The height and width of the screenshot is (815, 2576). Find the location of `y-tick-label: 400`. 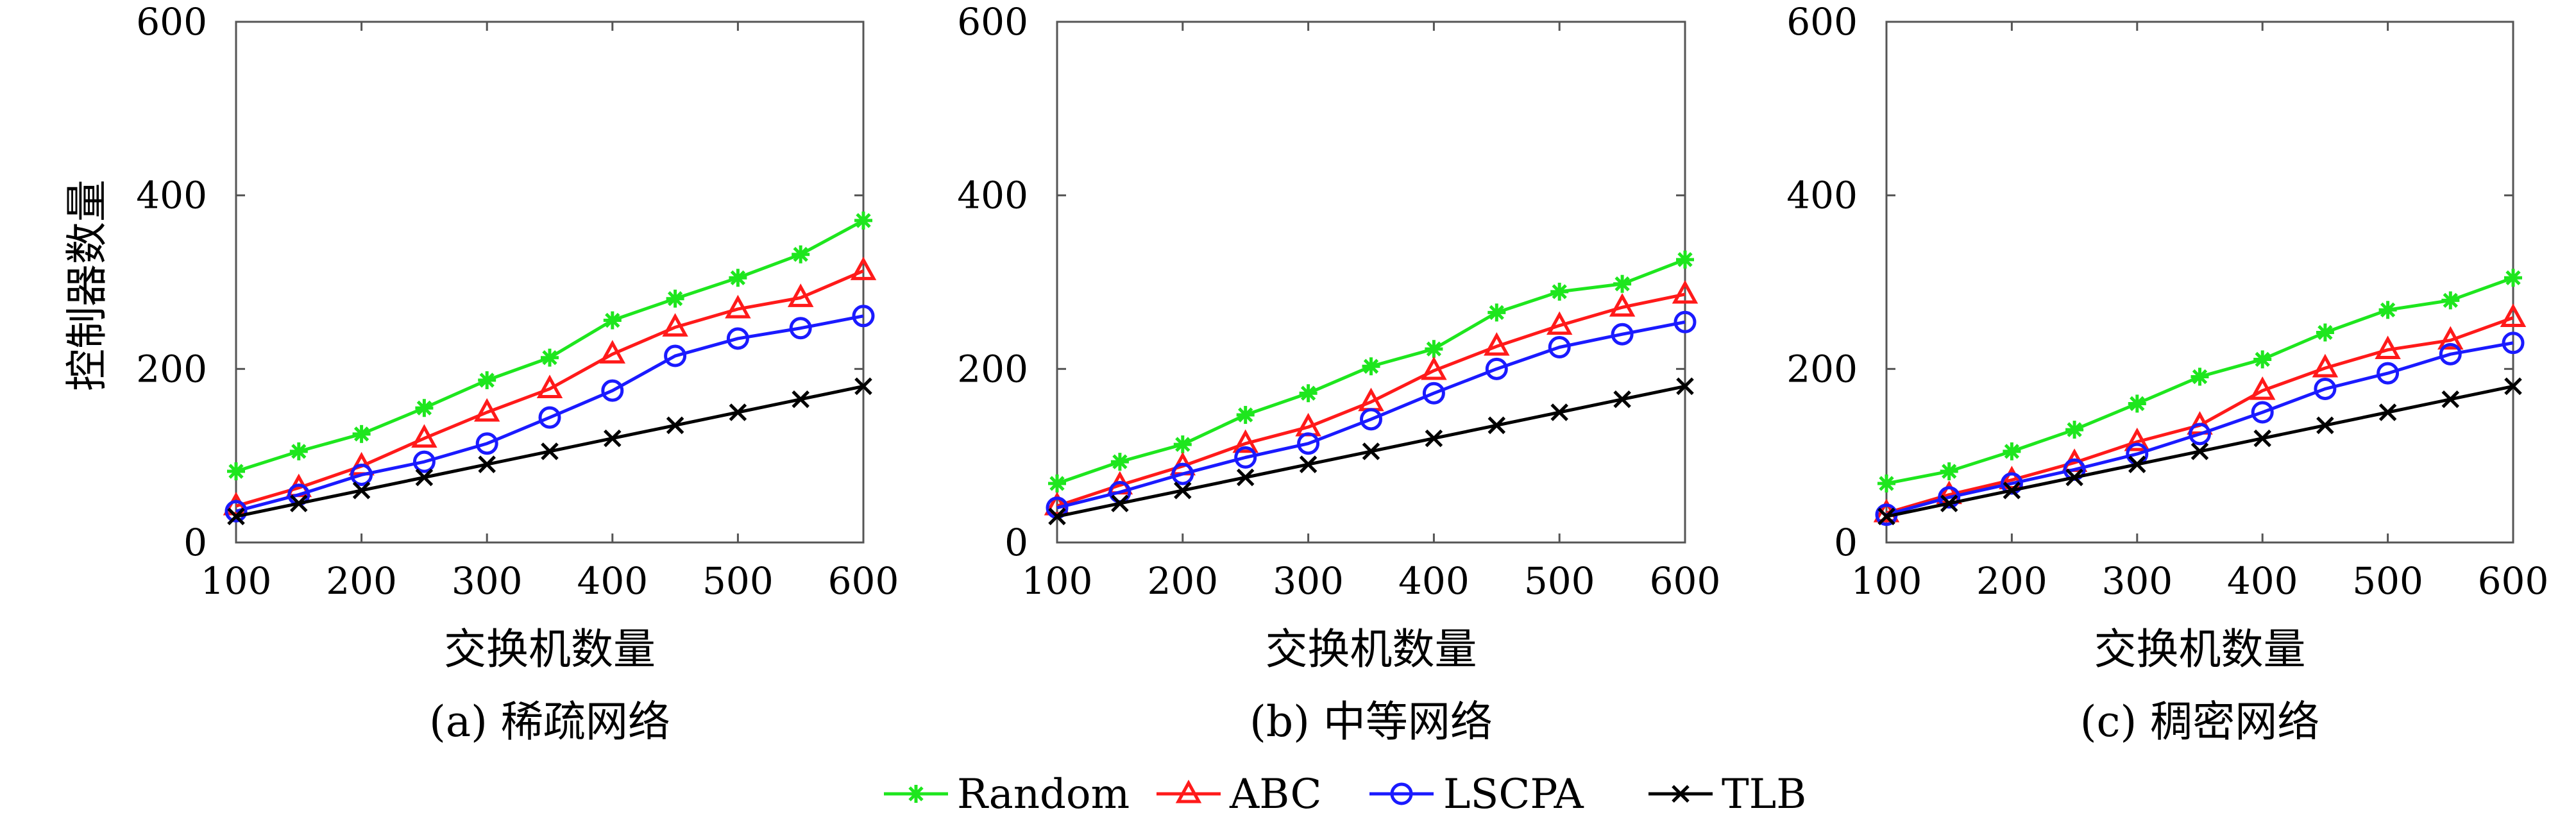

y-tick-label: 400 is located at coordinates (171, 195).